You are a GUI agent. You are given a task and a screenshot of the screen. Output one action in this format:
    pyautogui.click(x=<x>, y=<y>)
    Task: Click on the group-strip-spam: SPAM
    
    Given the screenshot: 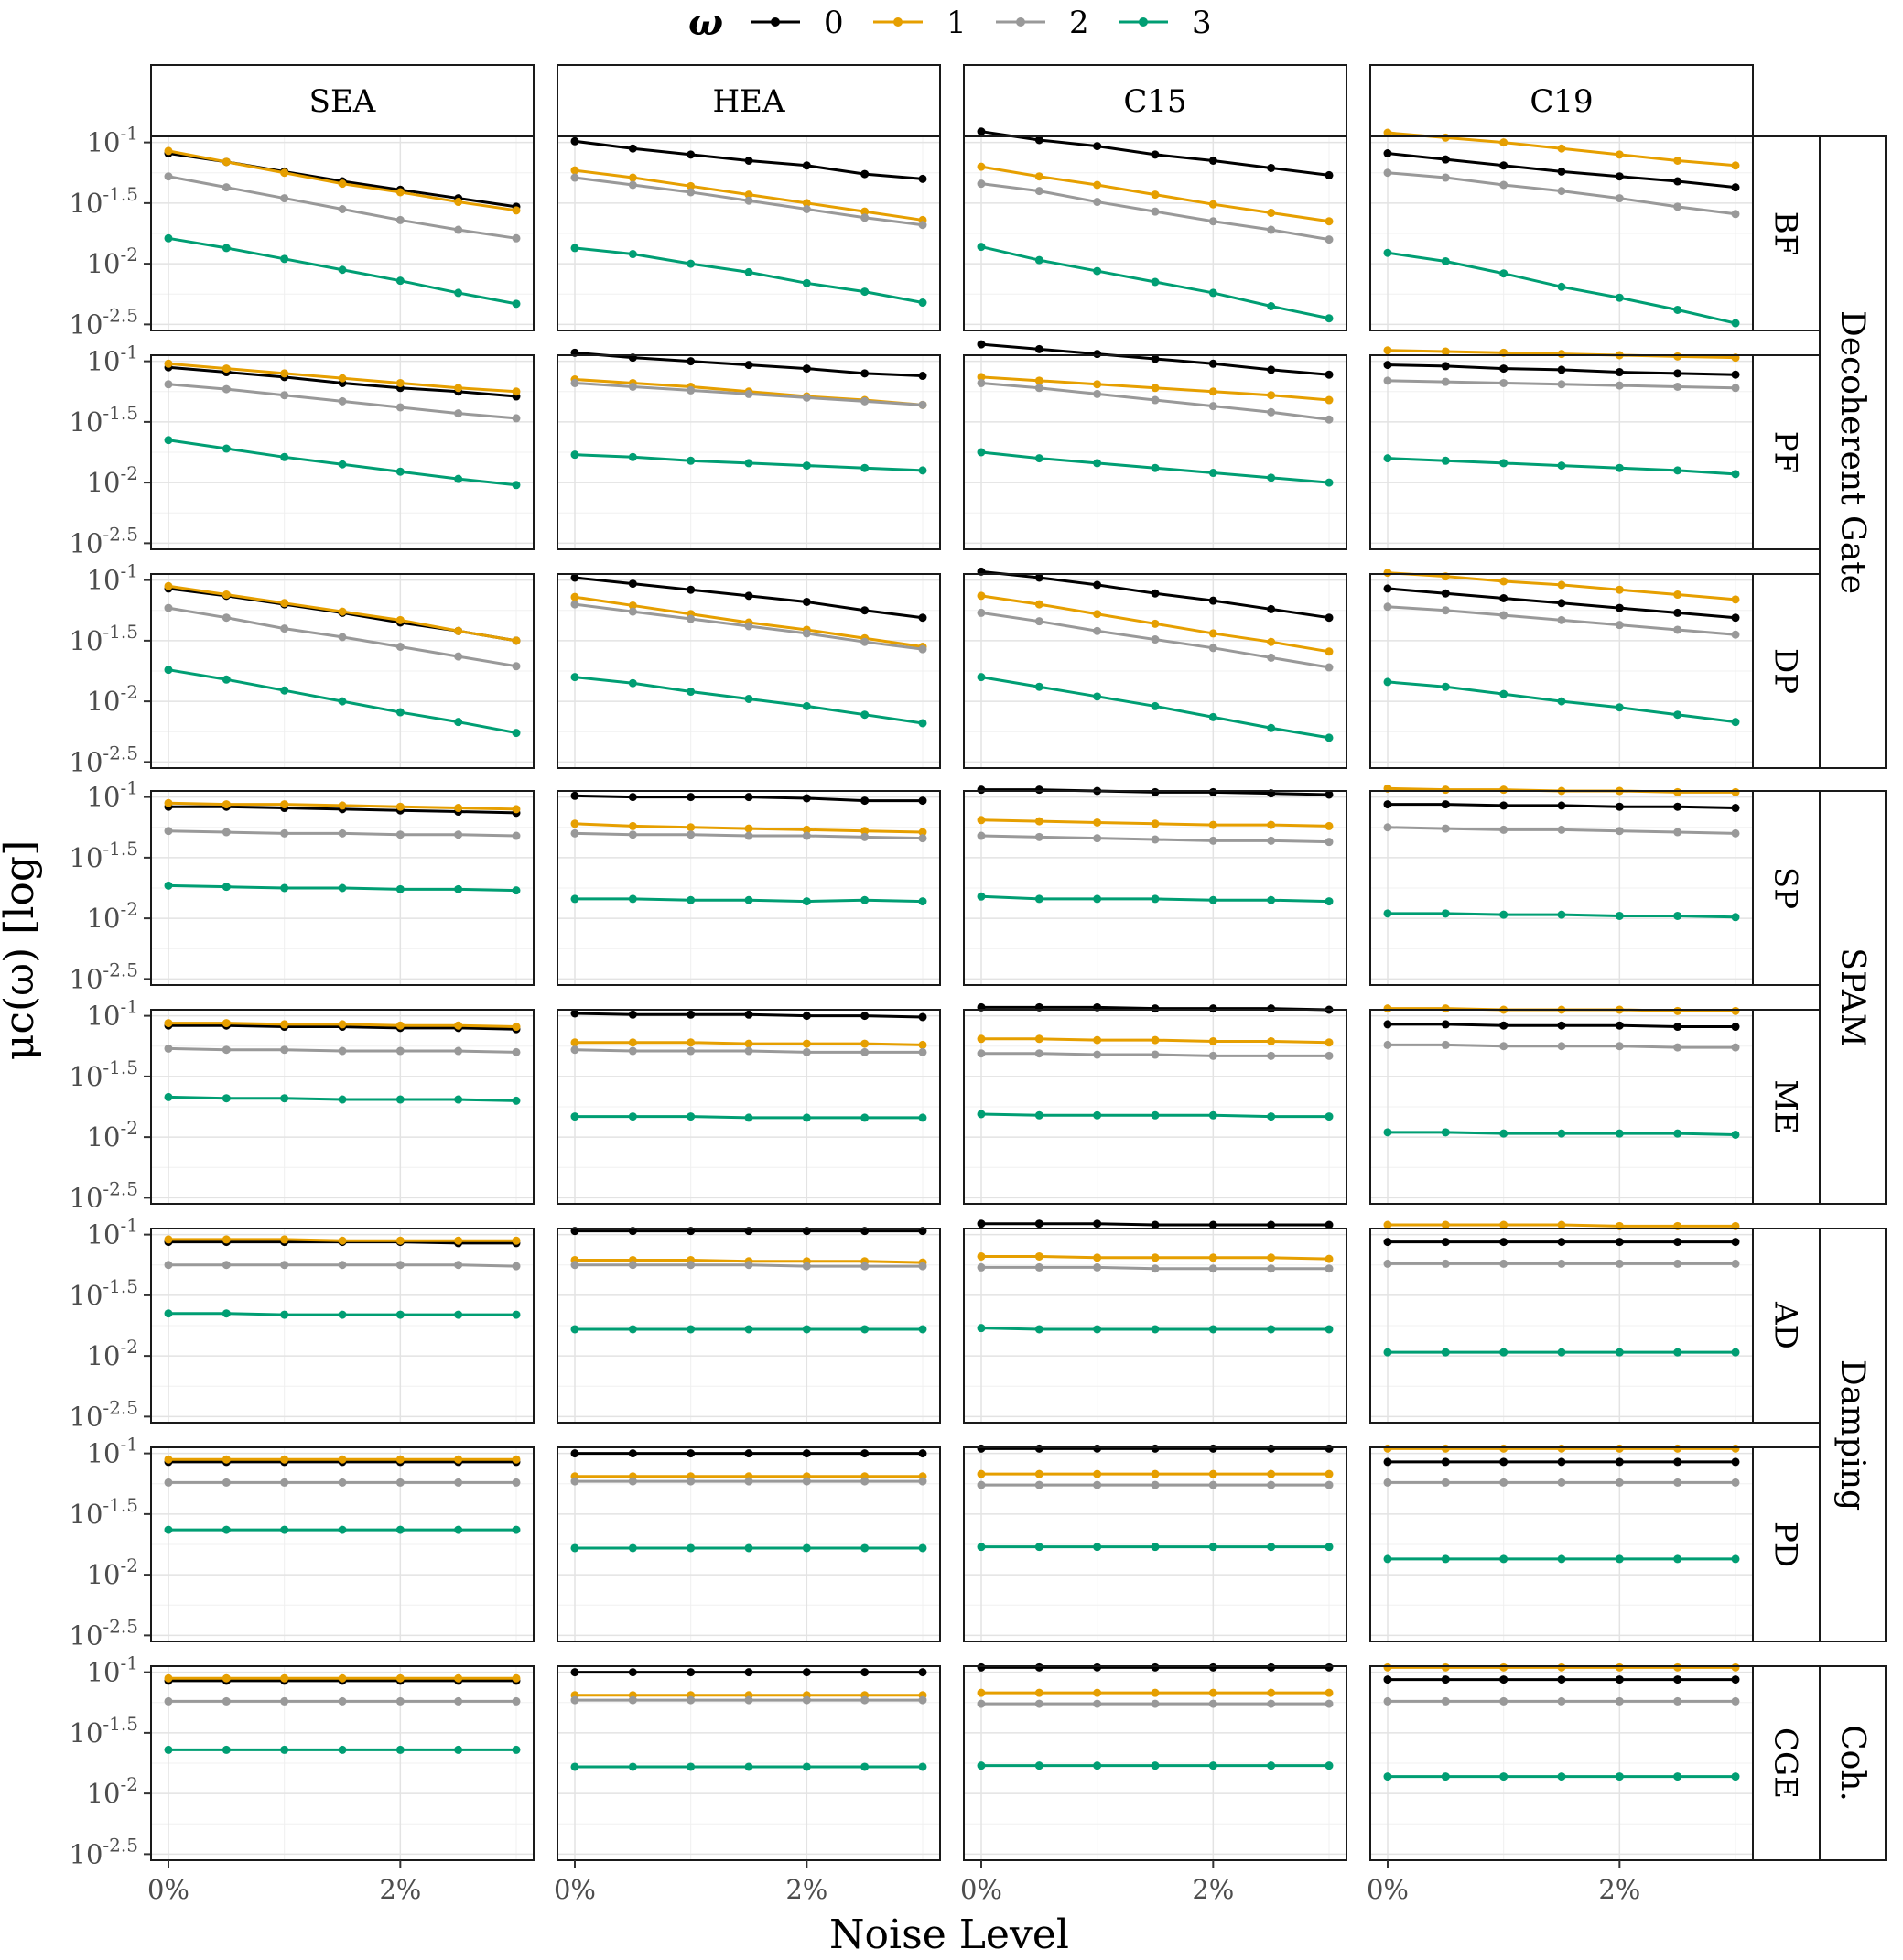 What is the action you would take?
    pyautogui.click(x=1853, y=998)
    